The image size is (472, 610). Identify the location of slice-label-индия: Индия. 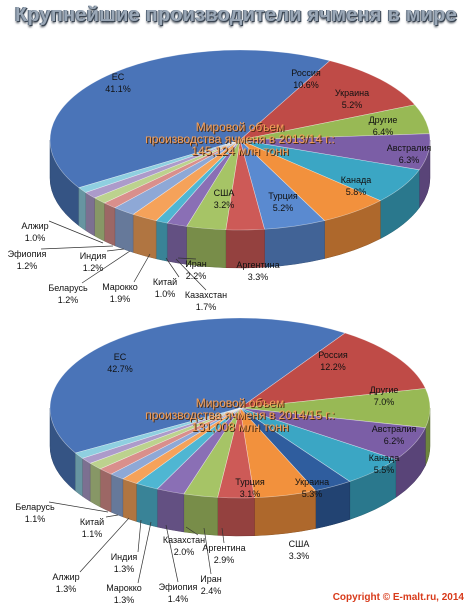
(124, 557).